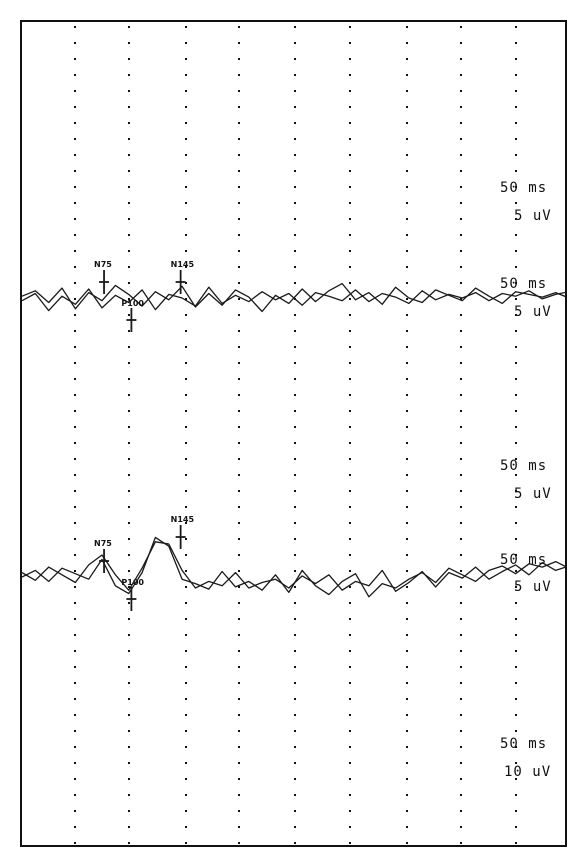 The width and height of the screenshot is (588, 868). What do you see at coordinates (528, 772) in the screenshot?
I see `bottom-scale-label: 10 uV` at bounding box center [528, 772].